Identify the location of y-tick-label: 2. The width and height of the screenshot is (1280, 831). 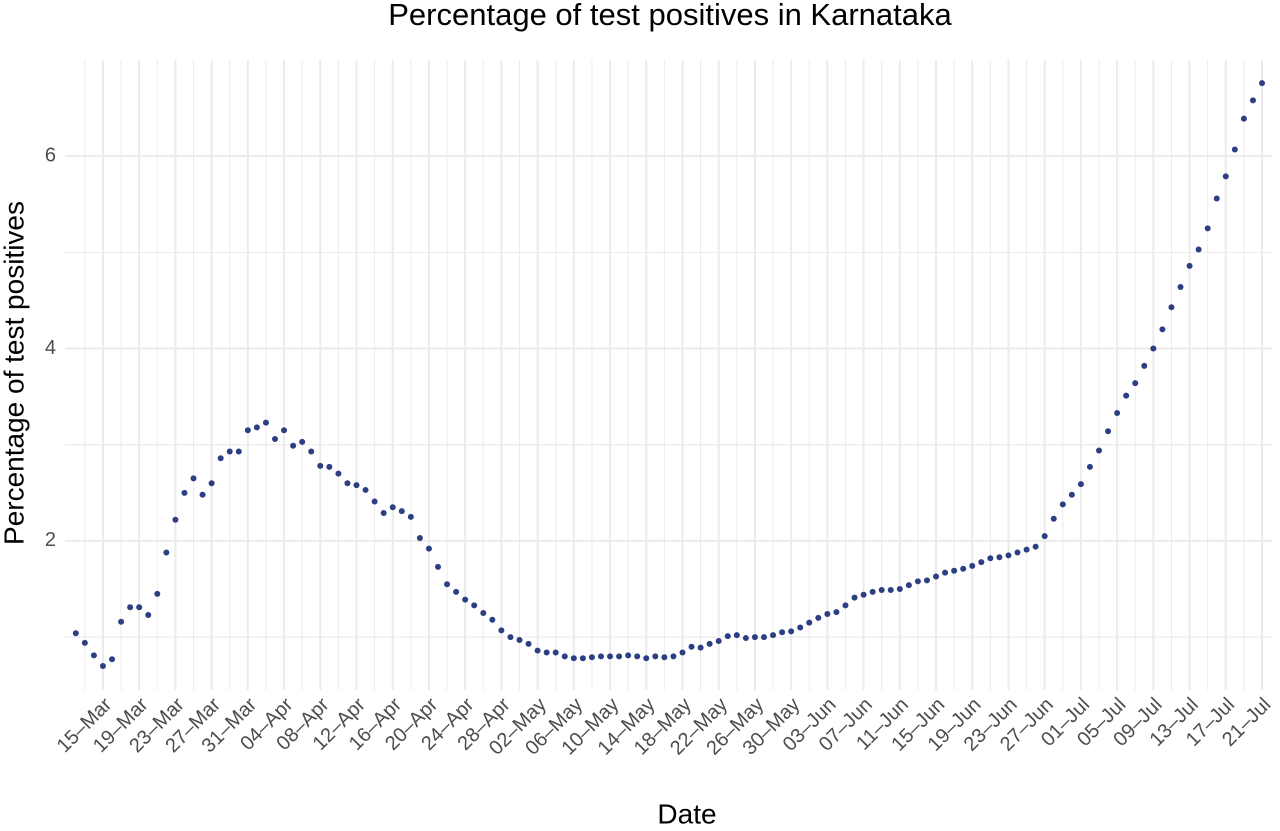
(50, 540).